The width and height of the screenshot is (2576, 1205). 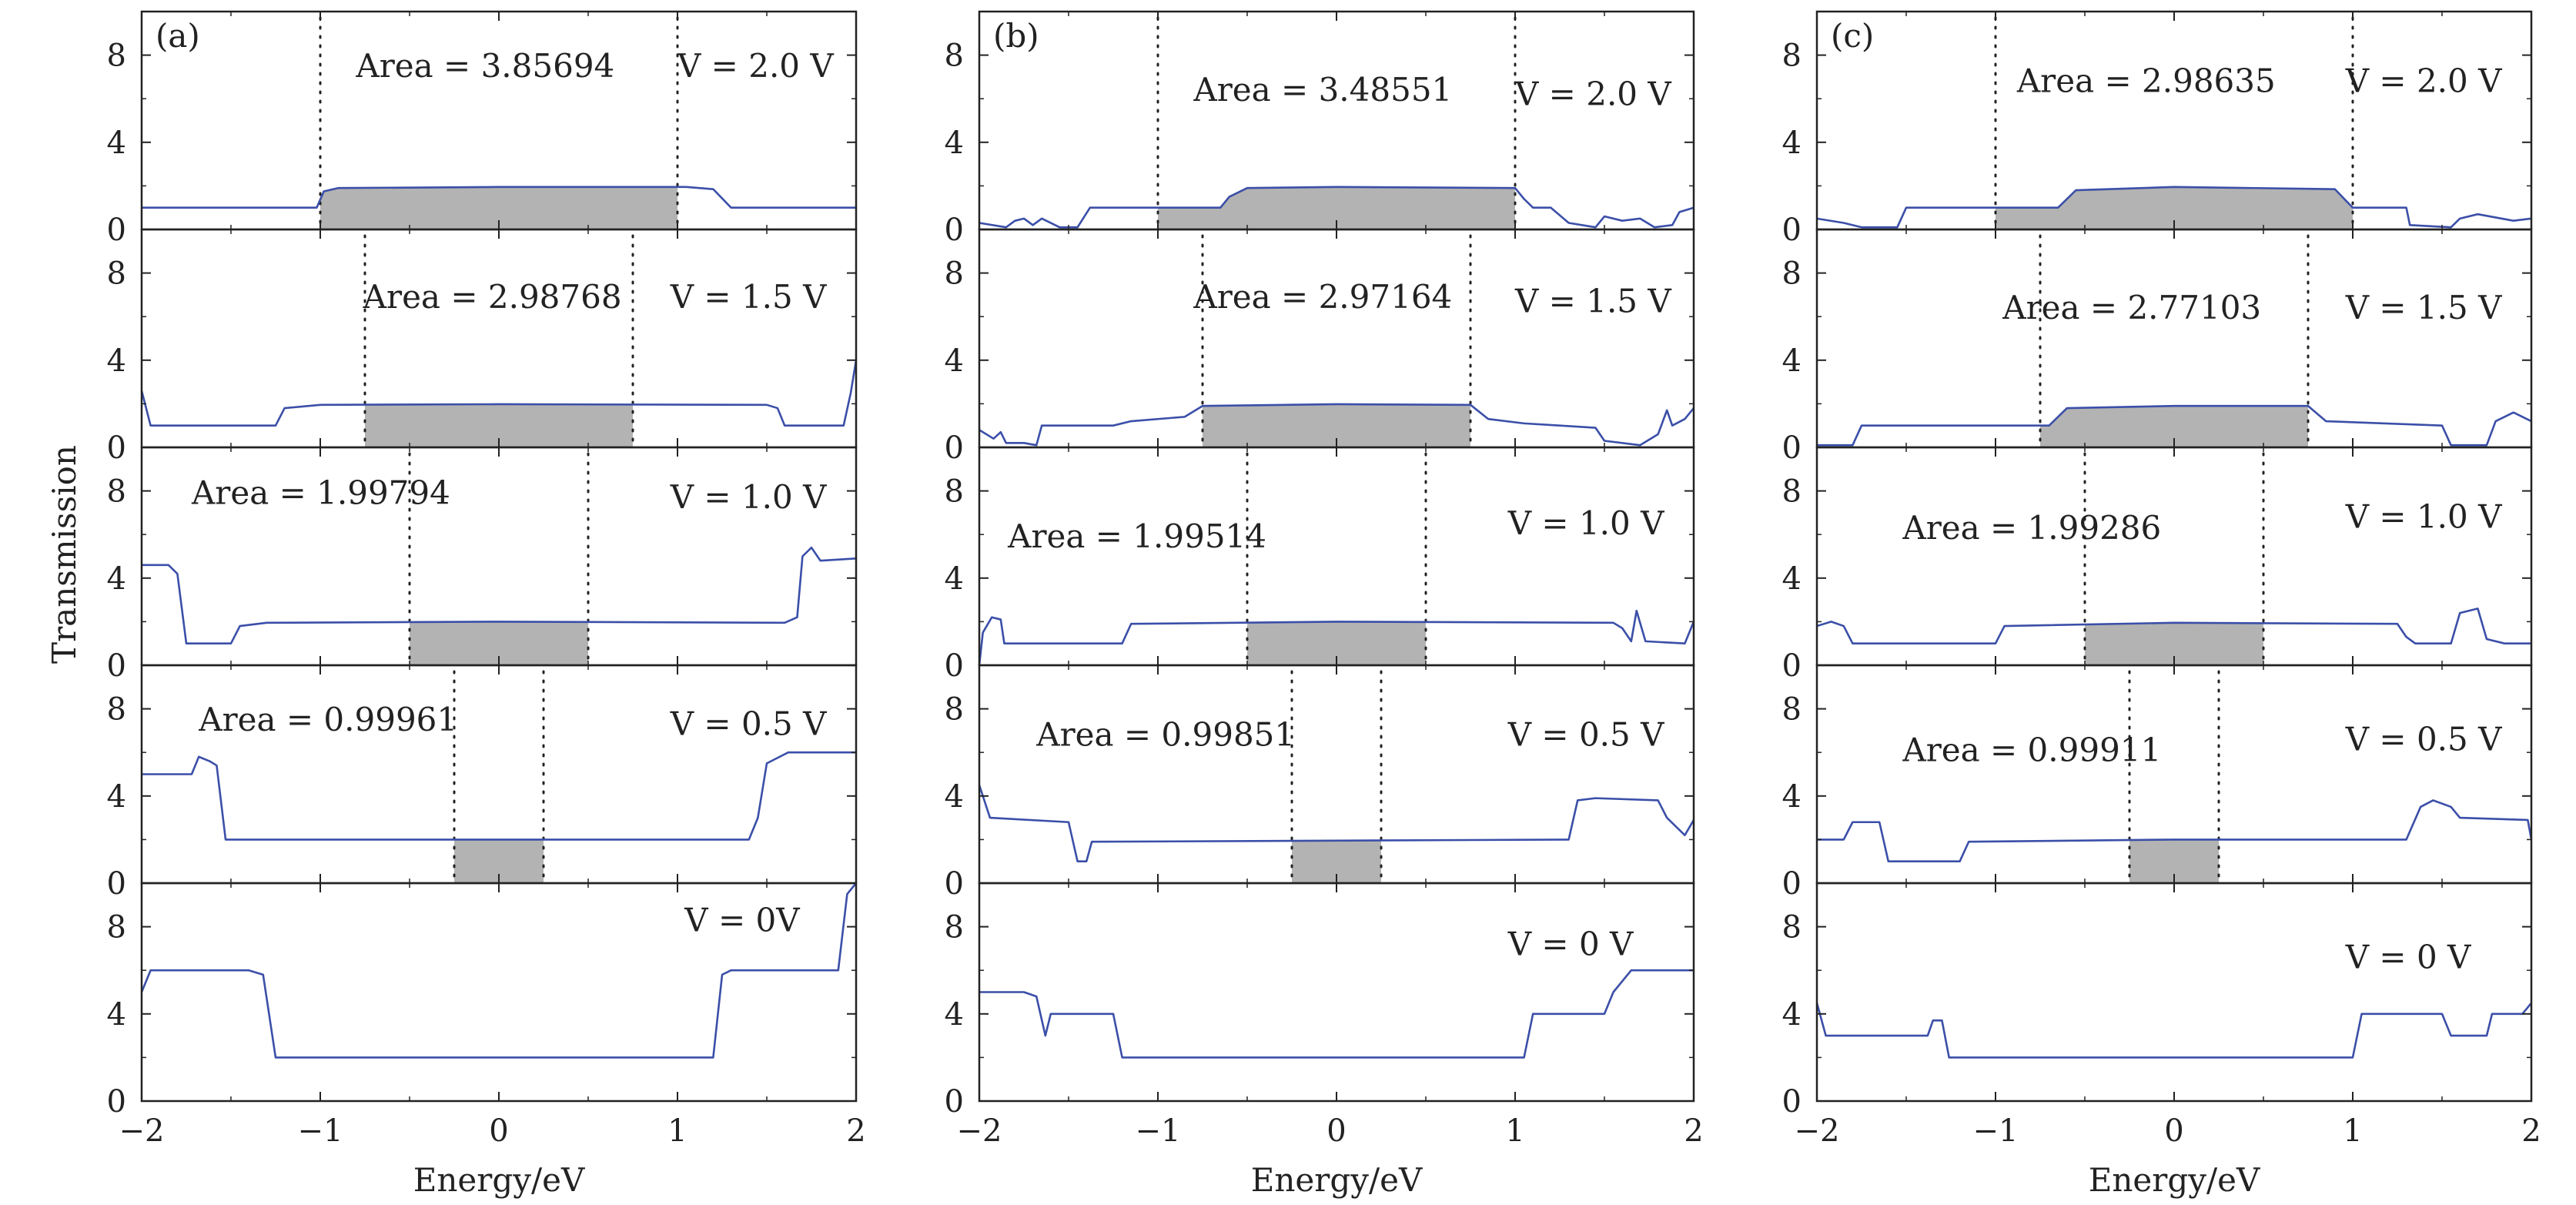 What do you see at coordinates (499, 1131) in the screenshot?
I see `x-tick-label: 0` at bounding box center [499, 1131].